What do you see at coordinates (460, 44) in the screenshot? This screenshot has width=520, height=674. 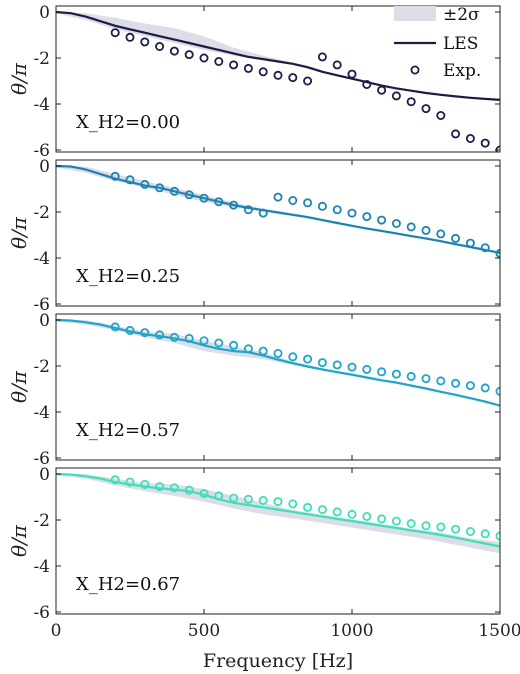 I see `legend-entry: LES` at bounding box center [460, 44].